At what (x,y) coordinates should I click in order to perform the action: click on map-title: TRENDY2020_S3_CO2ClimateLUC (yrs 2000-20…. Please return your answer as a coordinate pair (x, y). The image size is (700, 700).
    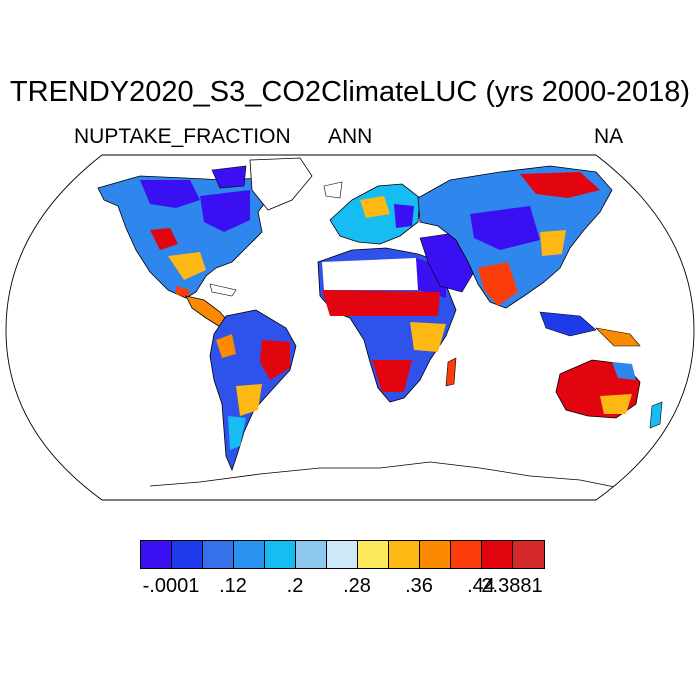
    Looking at the image, I should click on (350, 92).